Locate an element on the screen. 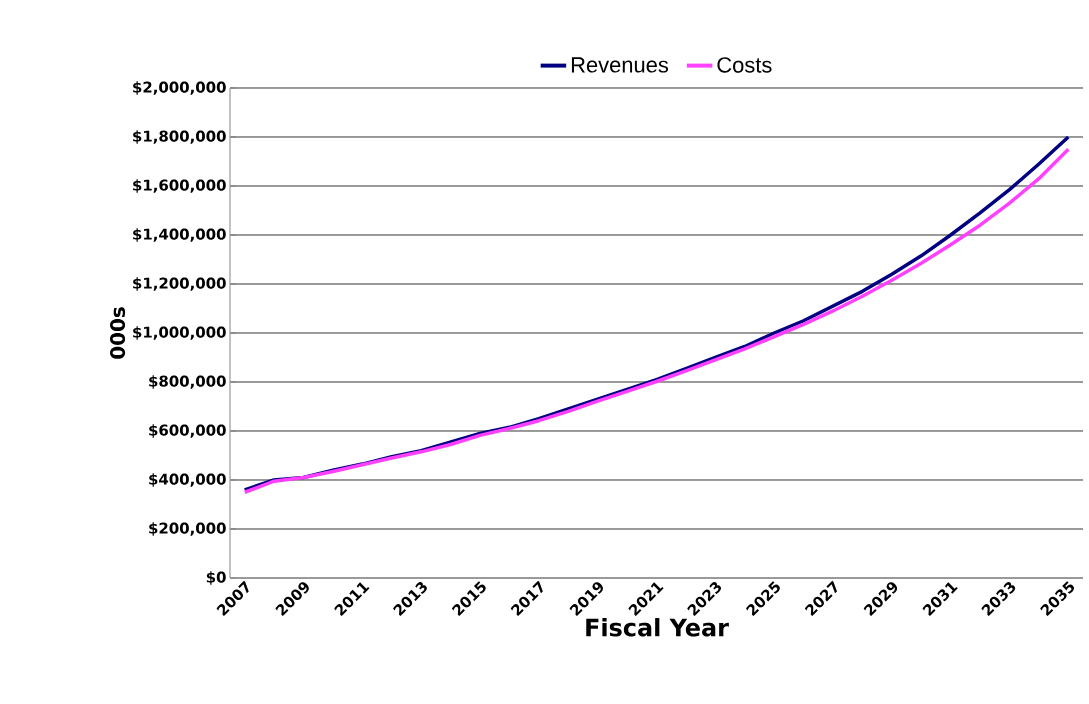 This screenshot has height=704, width=1089. y-tick-label: $1,400,000 is located at coordinates (179, 235).